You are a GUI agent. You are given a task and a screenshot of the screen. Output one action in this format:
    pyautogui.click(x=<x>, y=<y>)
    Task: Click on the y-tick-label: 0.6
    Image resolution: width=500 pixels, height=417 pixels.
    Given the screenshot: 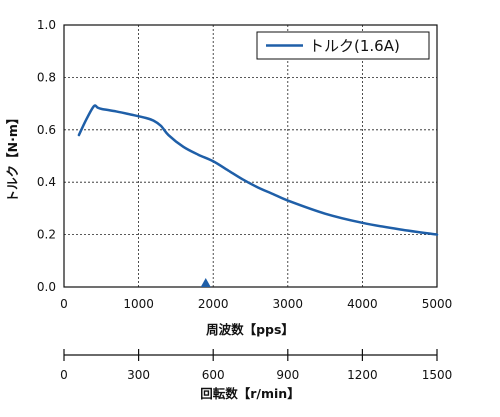 What is the action you would take?
    pyautogui.click(x=46, y=130)
    